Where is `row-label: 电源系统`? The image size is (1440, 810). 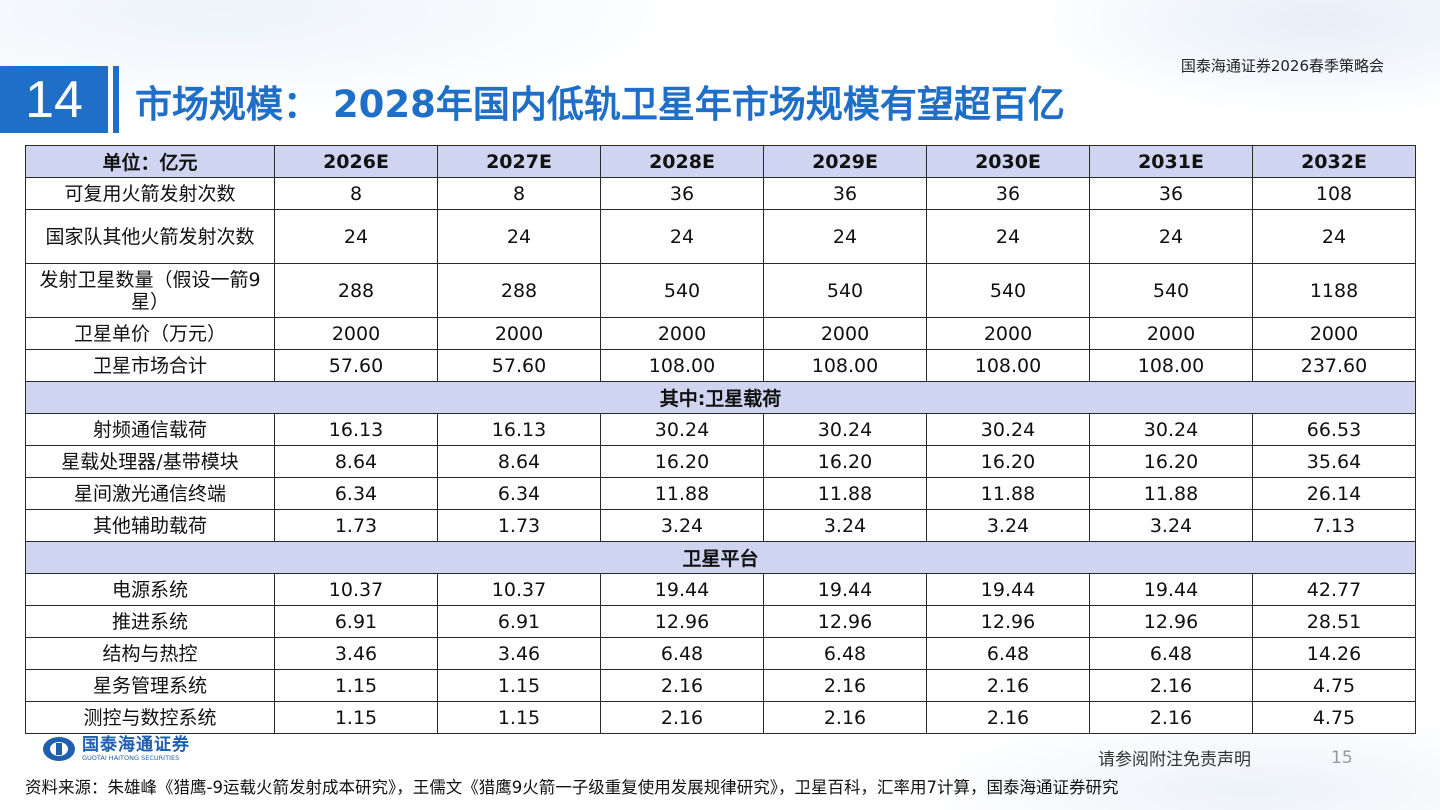 row-label: 电源系统 is located at coordinates (150, 589).